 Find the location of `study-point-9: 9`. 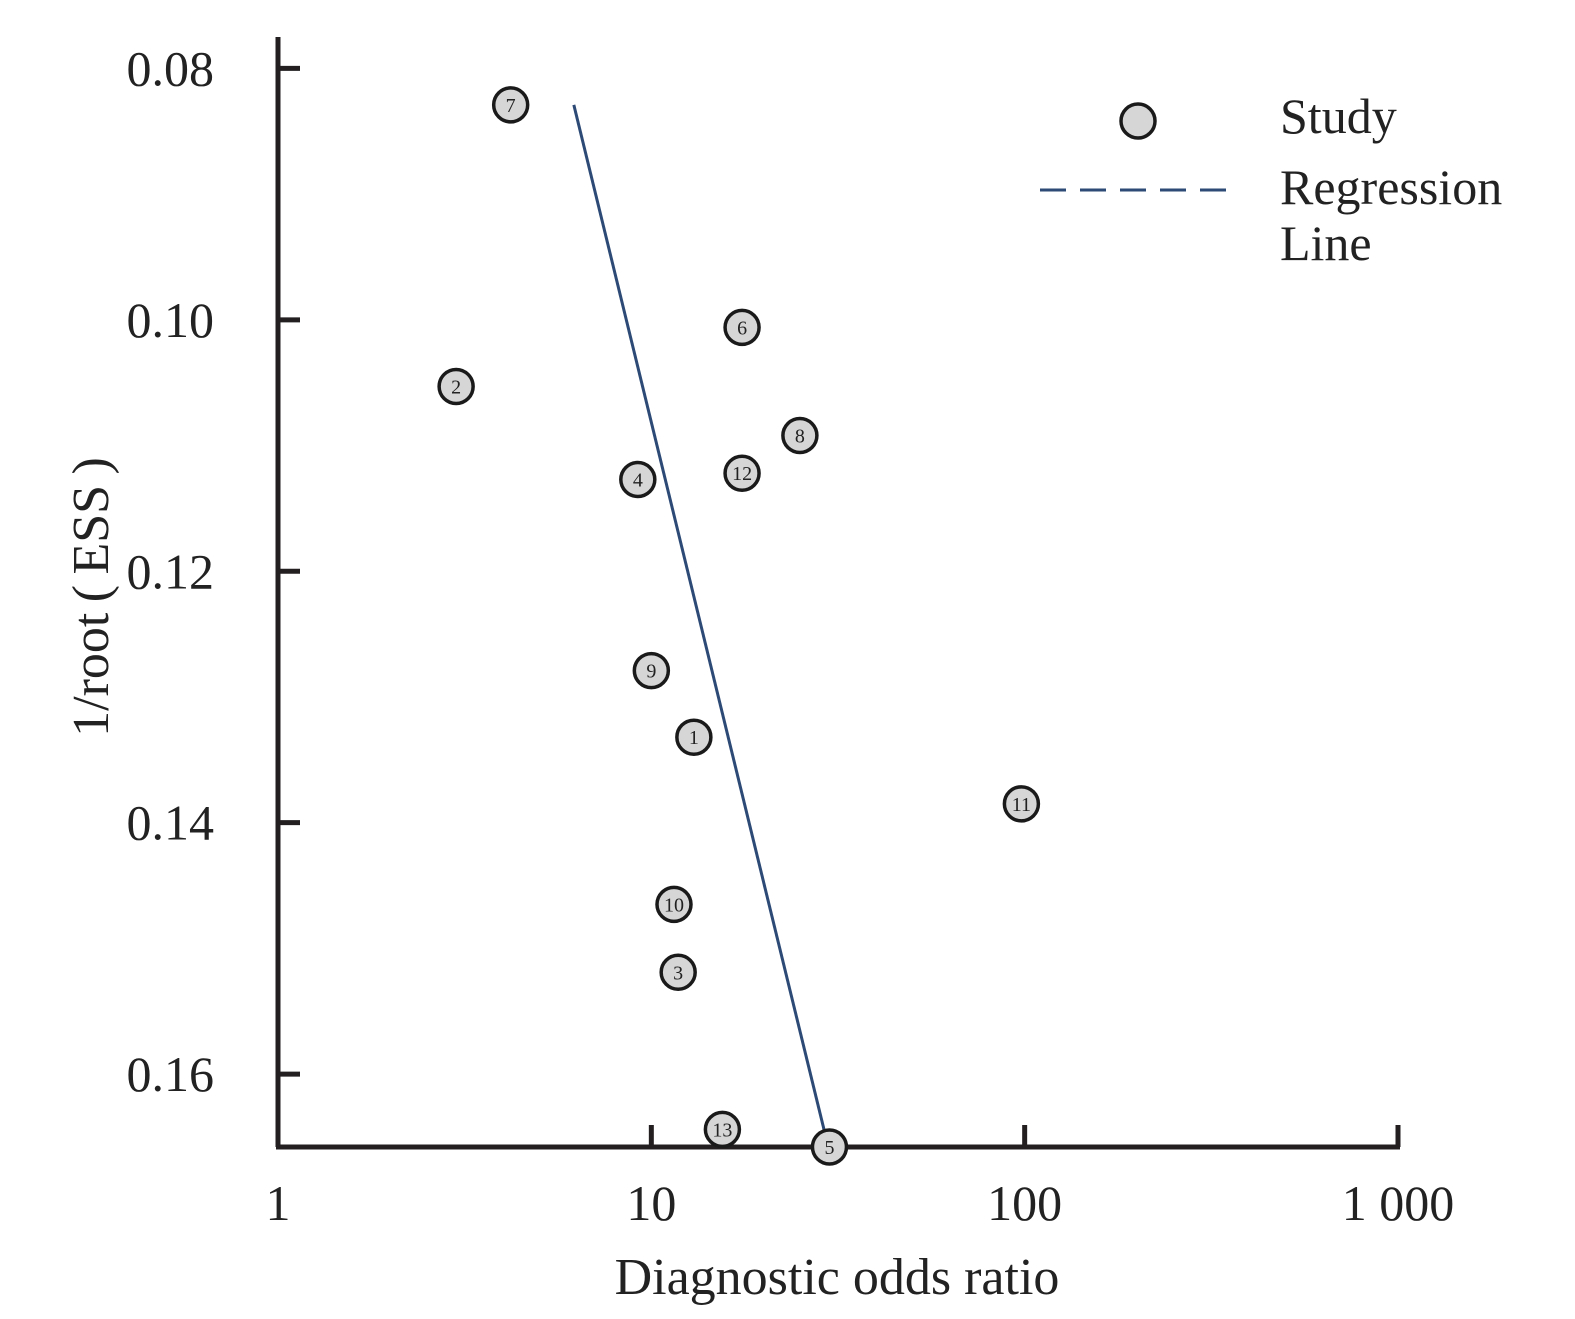

study-point-9: 9 is located at coordinates (651, 670).